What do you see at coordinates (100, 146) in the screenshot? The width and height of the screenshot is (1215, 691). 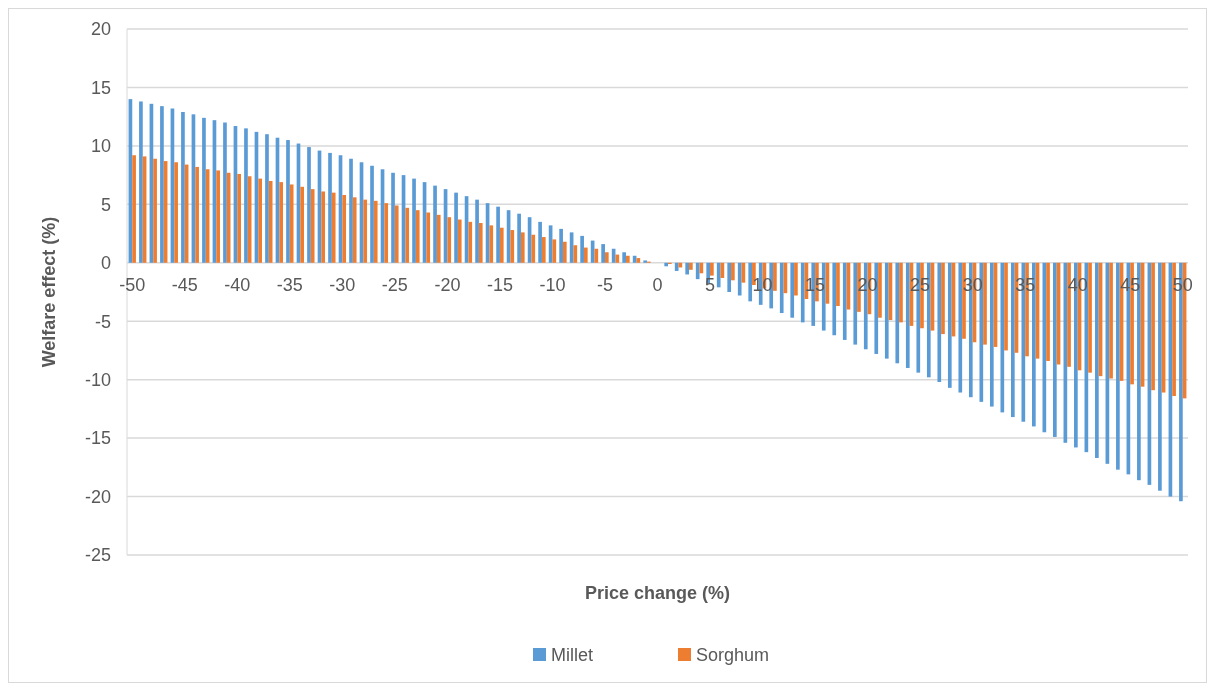 I see `y-tick-label: 10` at bounding box center [100, 146].